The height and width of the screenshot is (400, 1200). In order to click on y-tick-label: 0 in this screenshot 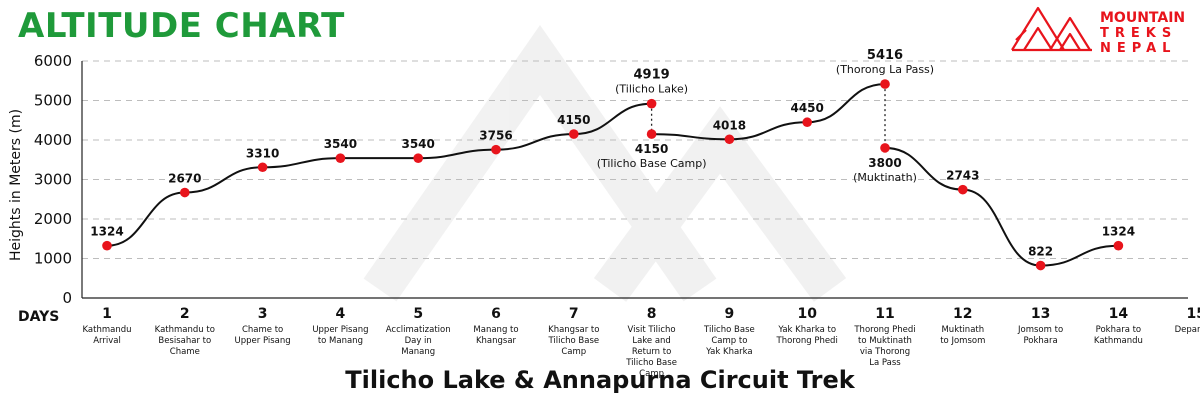, I will do `click(67, 298)`.